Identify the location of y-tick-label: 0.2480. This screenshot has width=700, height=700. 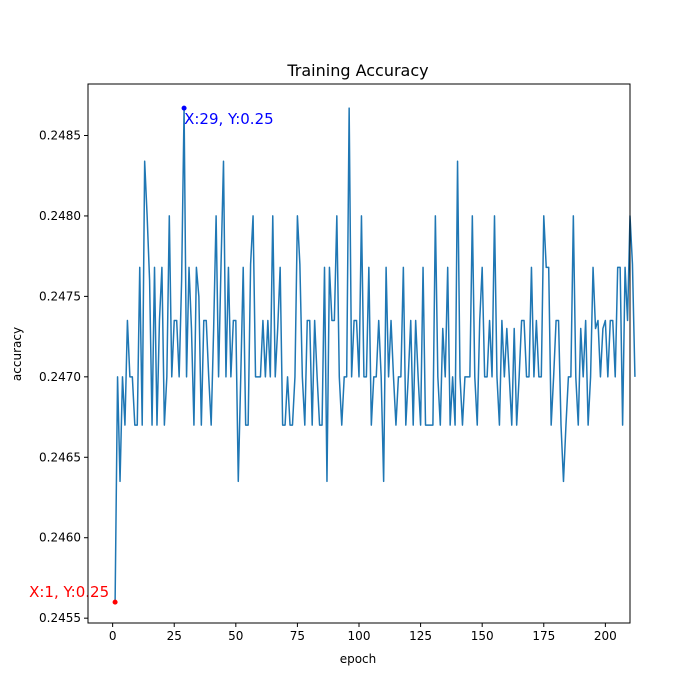
(60, 216).